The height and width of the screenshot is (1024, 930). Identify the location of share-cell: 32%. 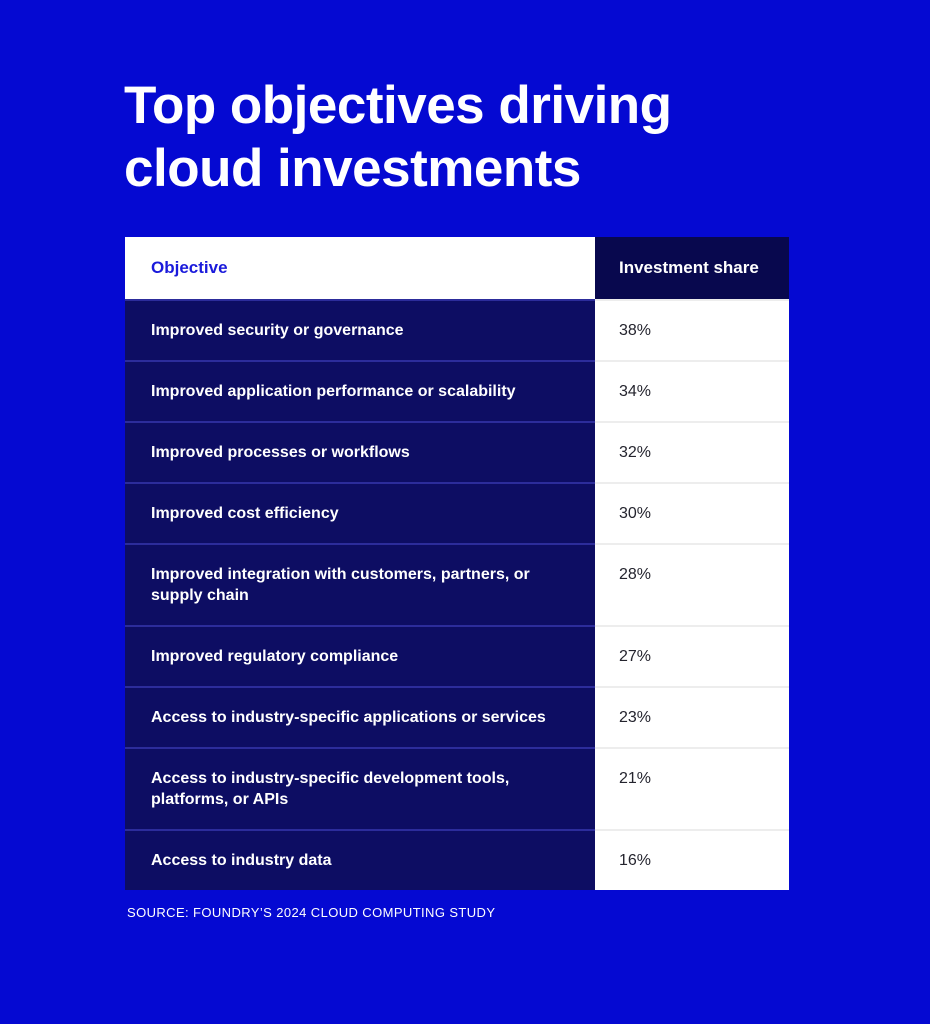
(692, 451).